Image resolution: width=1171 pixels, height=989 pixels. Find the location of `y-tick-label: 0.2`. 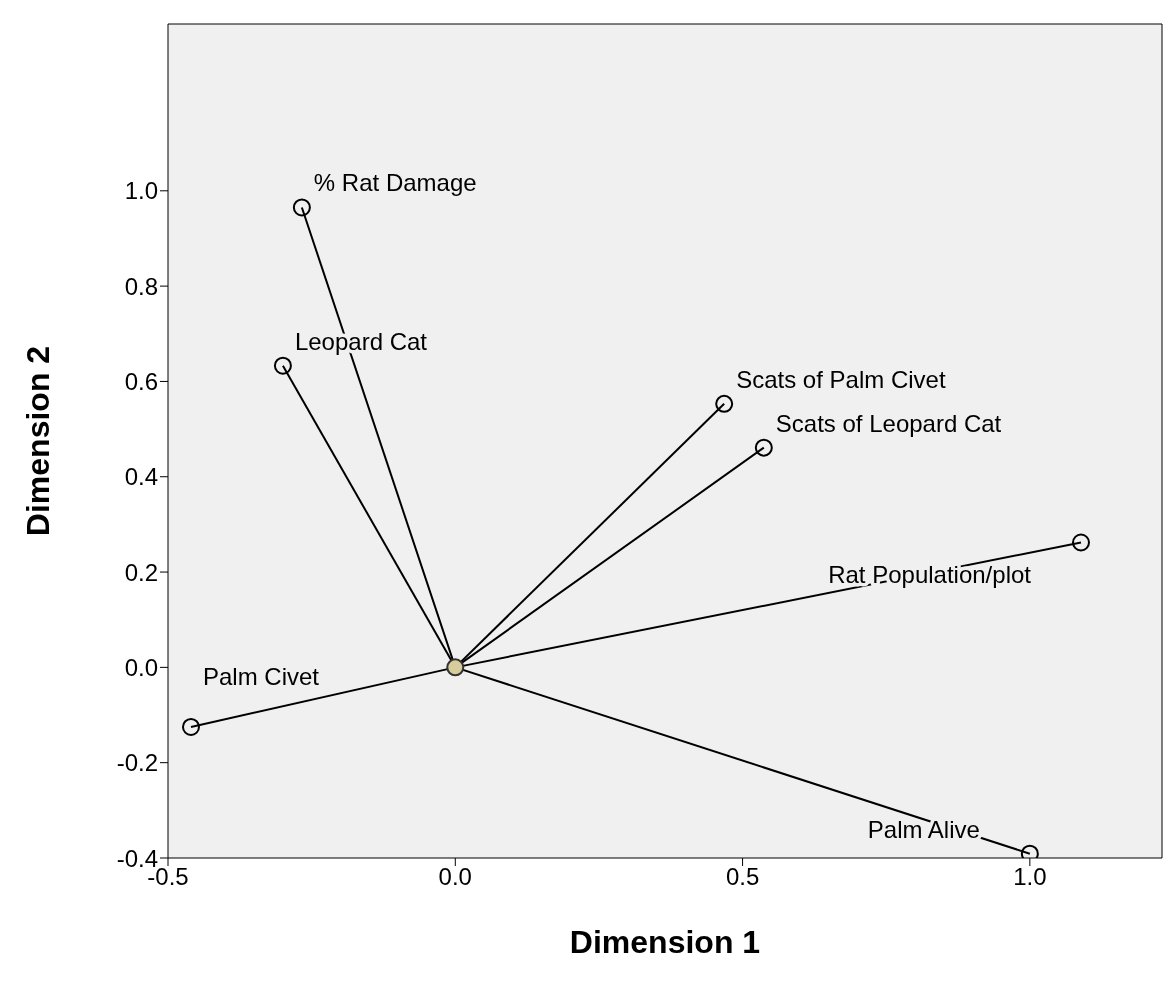

y-tick-label: 0.2 is located at coordinates (141, 572).